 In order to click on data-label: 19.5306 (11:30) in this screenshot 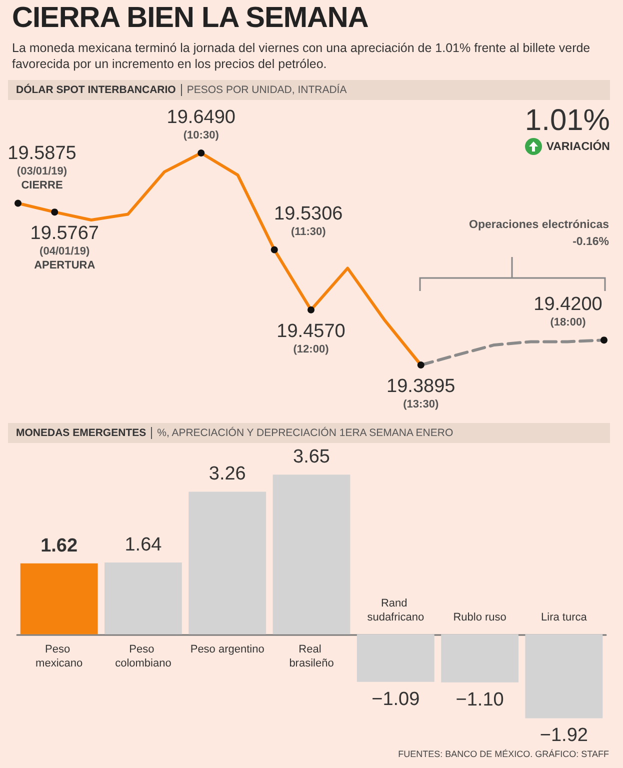, I will do `click(308, 221)`.